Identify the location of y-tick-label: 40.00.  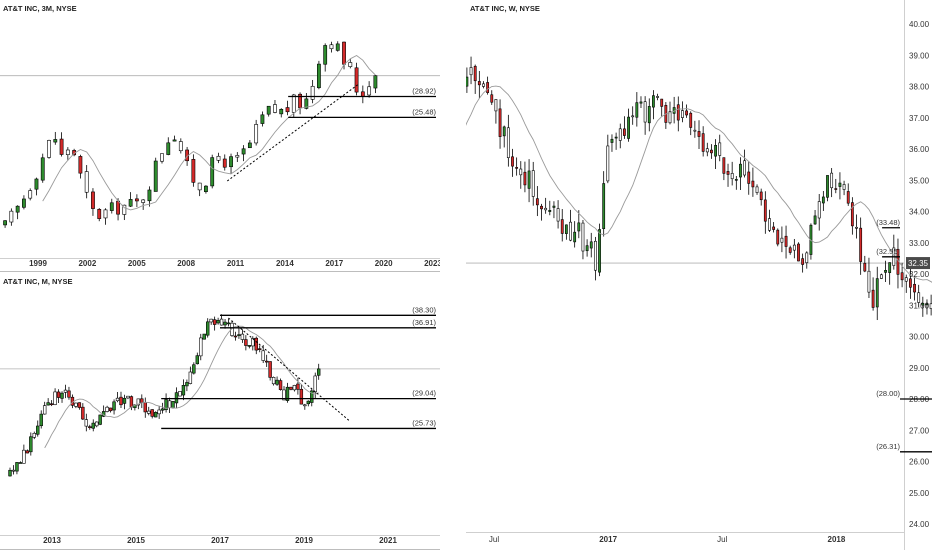
(919, 24).